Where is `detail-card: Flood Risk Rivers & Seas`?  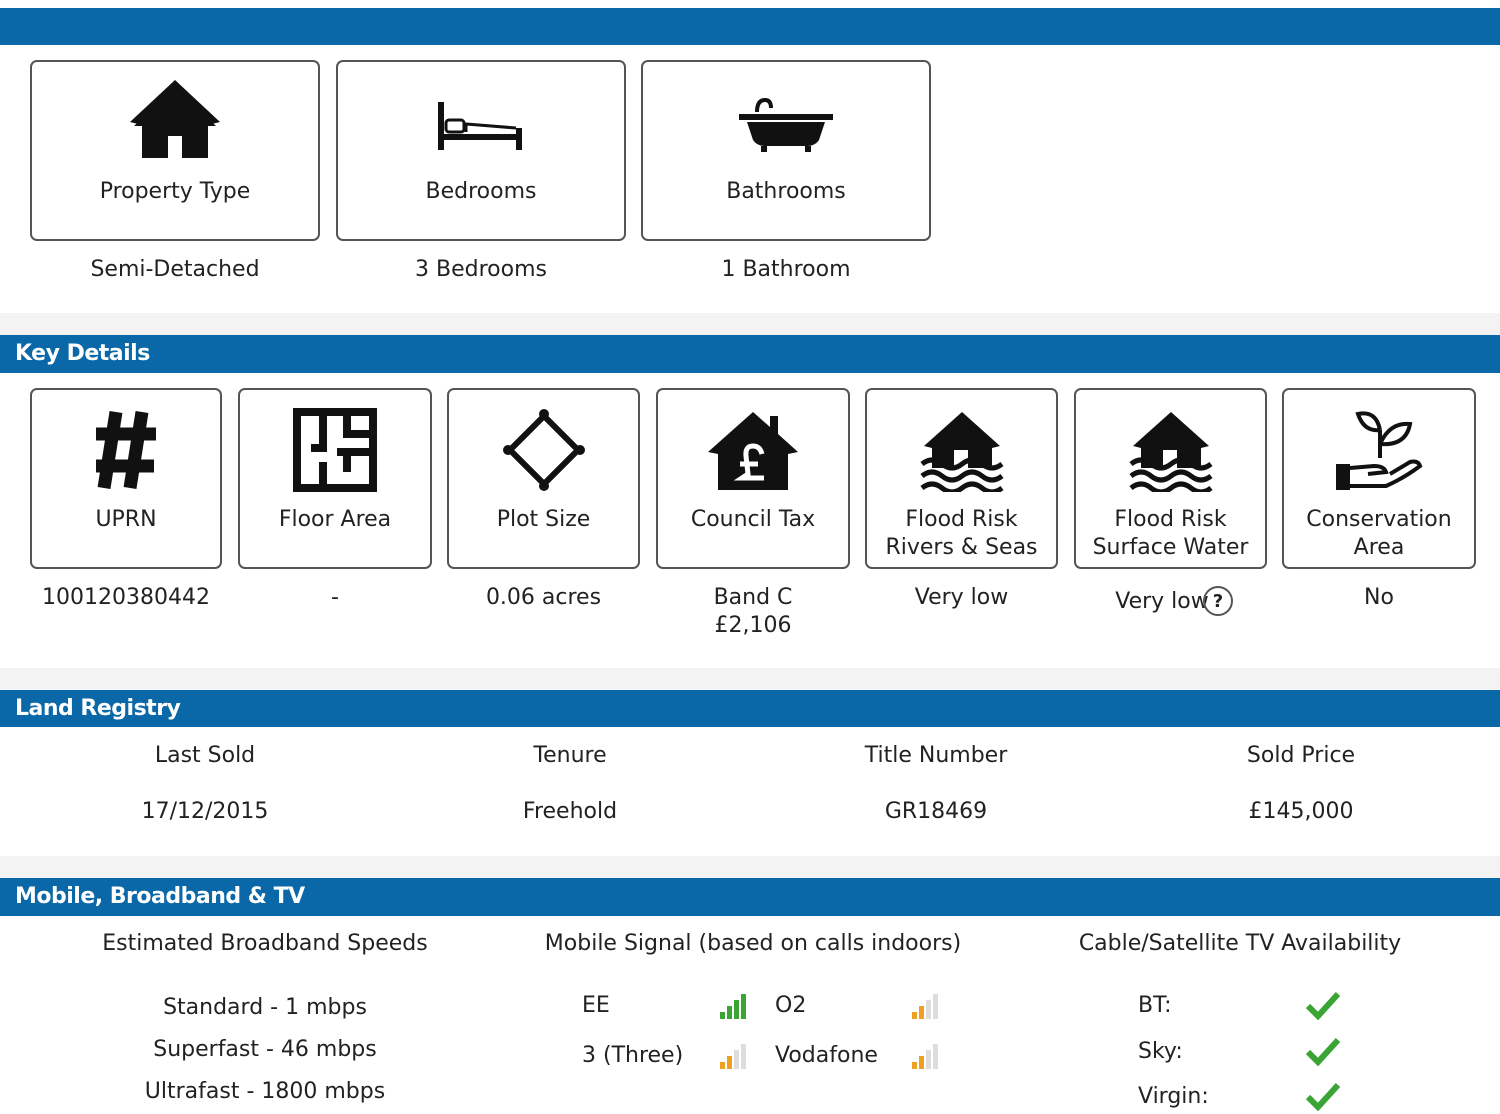 detail-card: Flood Risk Rivers & Seas is located at coordinates (961, 478).